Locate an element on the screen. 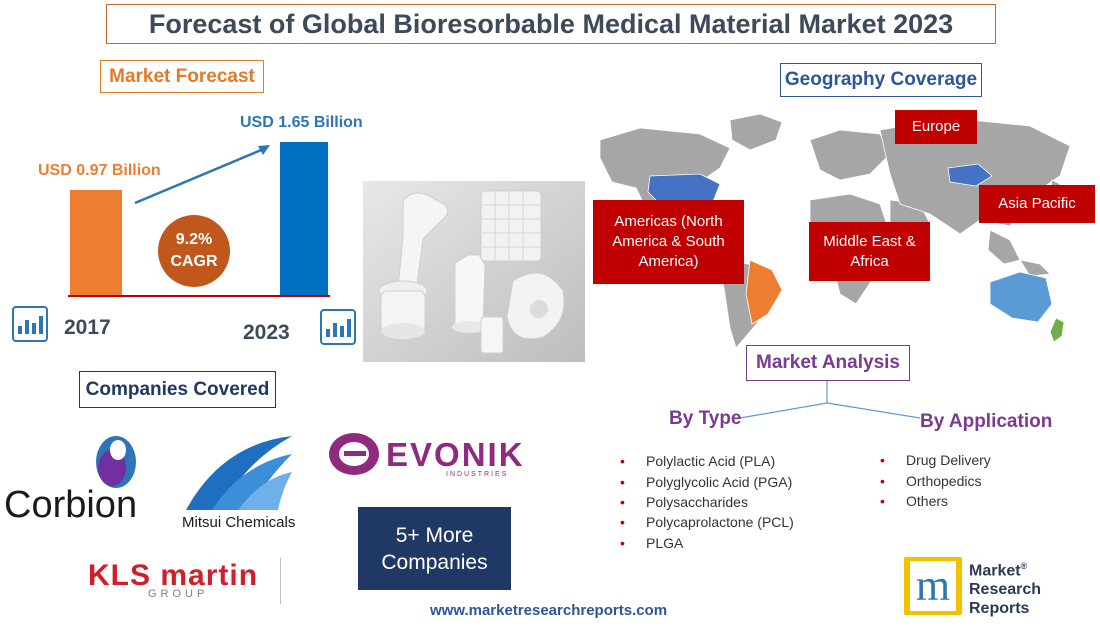  cagr-value: 9.2% is located at coordinates (194, 239).